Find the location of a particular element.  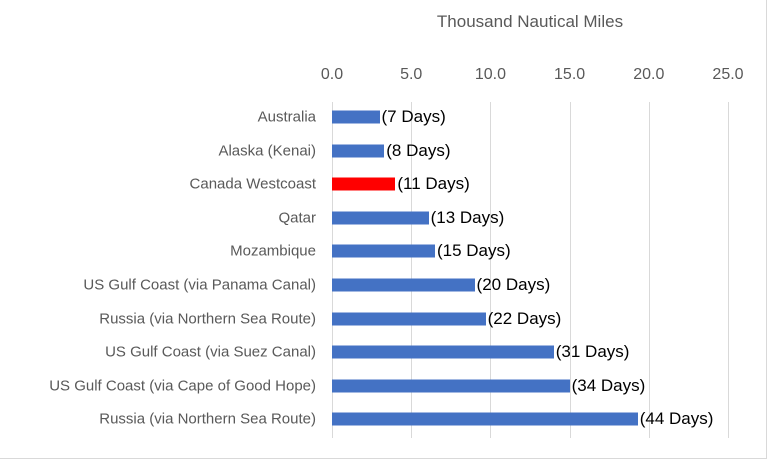

category-label: Alaska (Kenai) is located at coordinates (267, 151).